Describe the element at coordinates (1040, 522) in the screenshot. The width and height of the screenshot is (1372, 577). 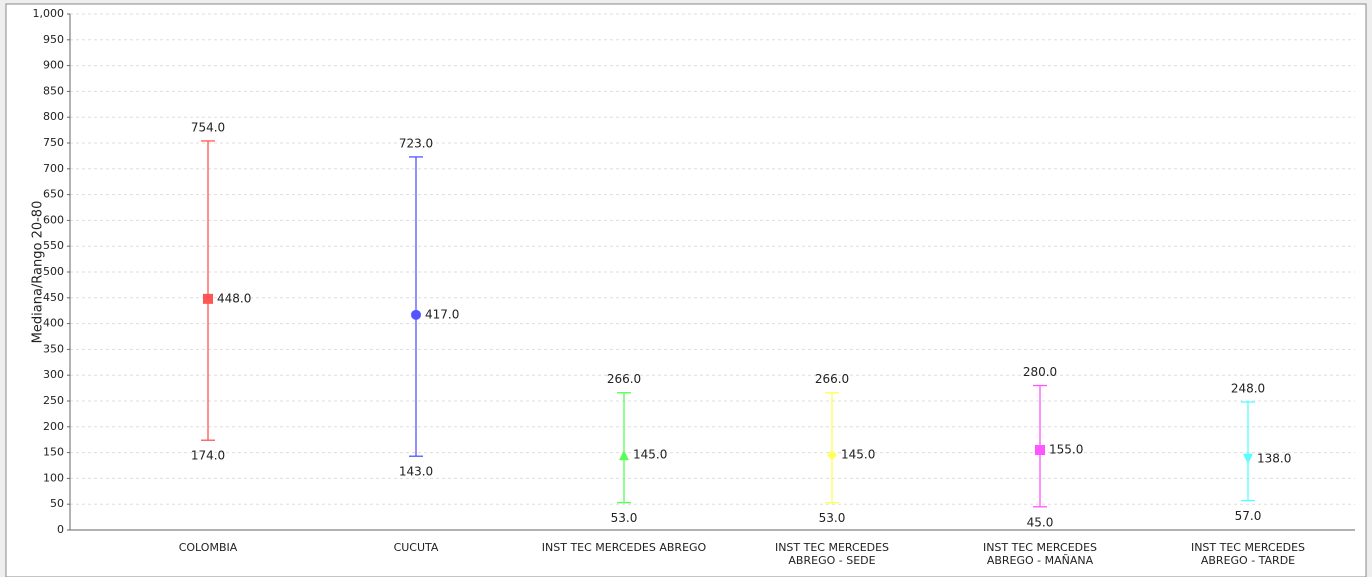
I see `low-label: 45.0` at that location.